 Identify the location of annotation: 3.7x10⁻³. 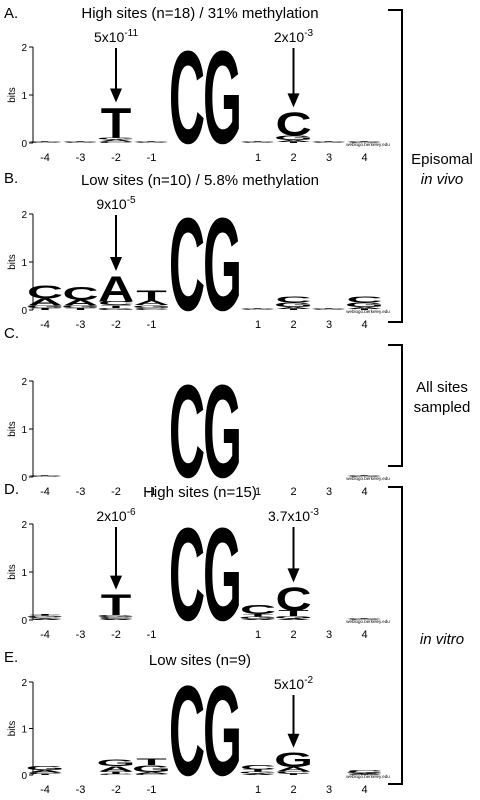
(293, 515).